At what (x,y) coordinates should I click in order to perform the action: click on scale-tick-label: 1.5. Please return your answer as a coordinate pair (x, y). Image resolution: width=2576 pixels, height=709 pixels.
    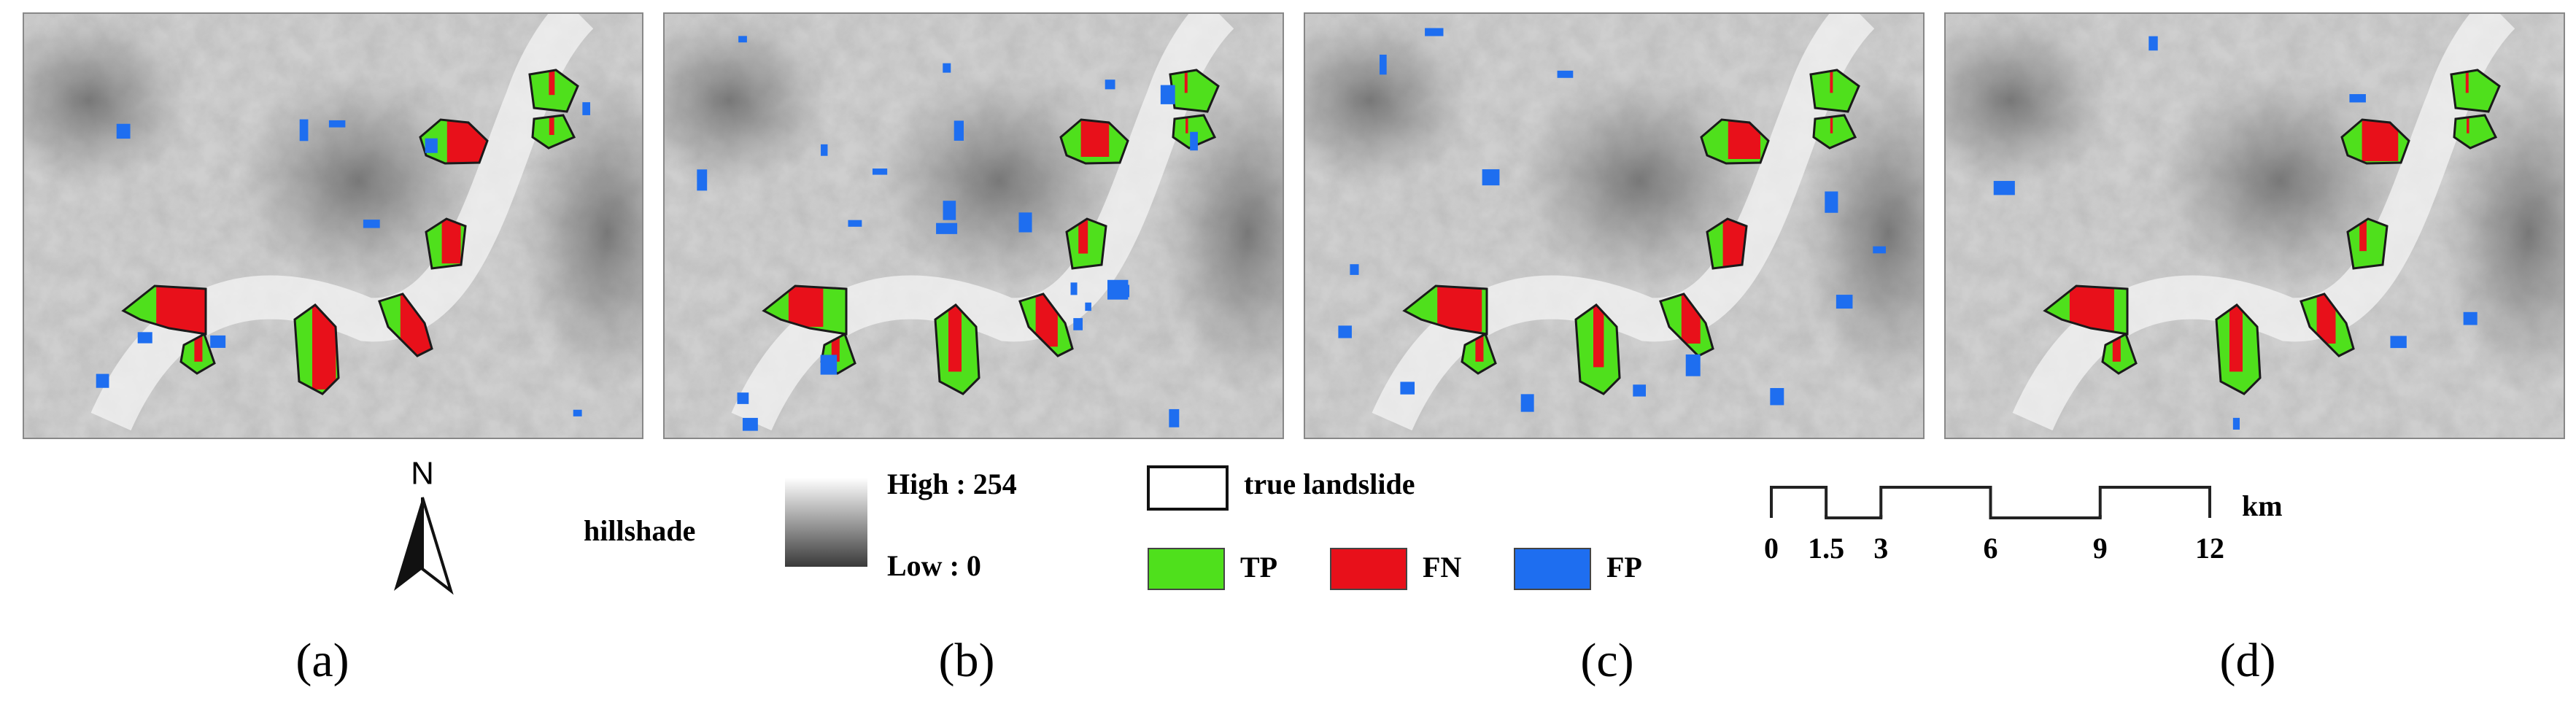
    Looking at the image, I should click on (1826, 548).